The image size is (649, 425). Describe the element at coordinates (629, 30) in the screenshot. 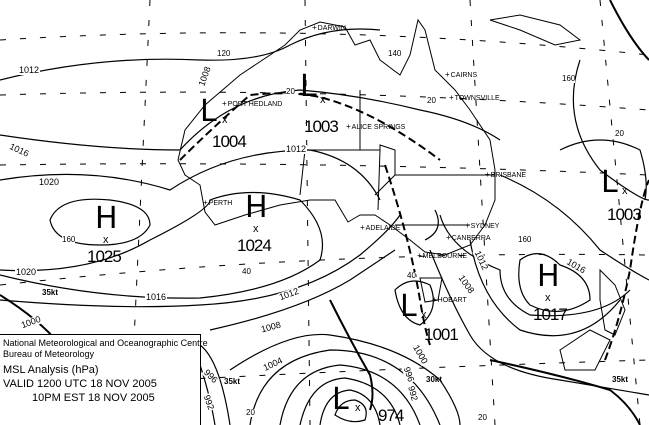

I see `trough-northeast` at that location.